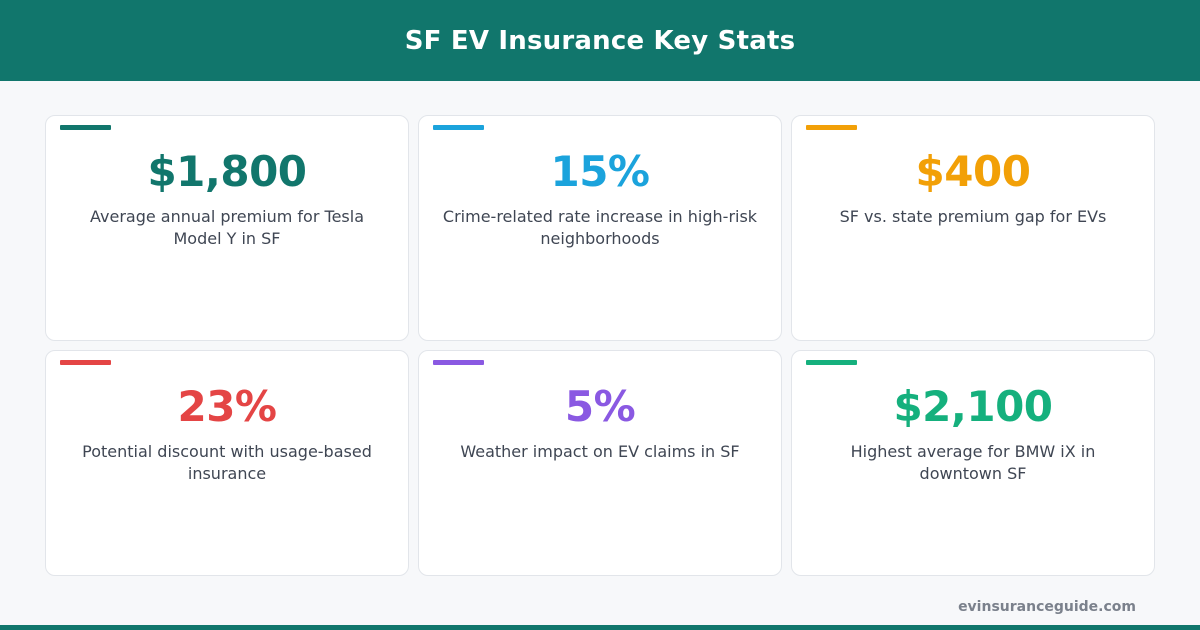 The image size is (1200, 630). What do you see at coordinates (1047, 607) in the screenshot?
I see `site-url: evinsuranceguide.com` at bounding box center [1047, 607].